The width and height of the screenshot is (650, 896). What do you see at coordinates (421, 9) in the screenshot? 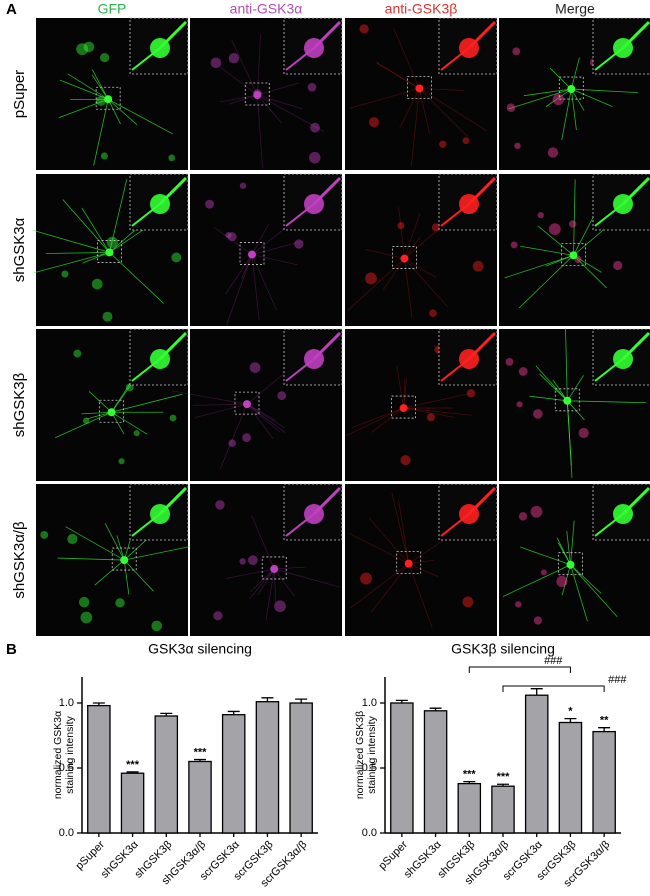
I see `column-header: anti-GSK3β` at bounding box center [421, 9].